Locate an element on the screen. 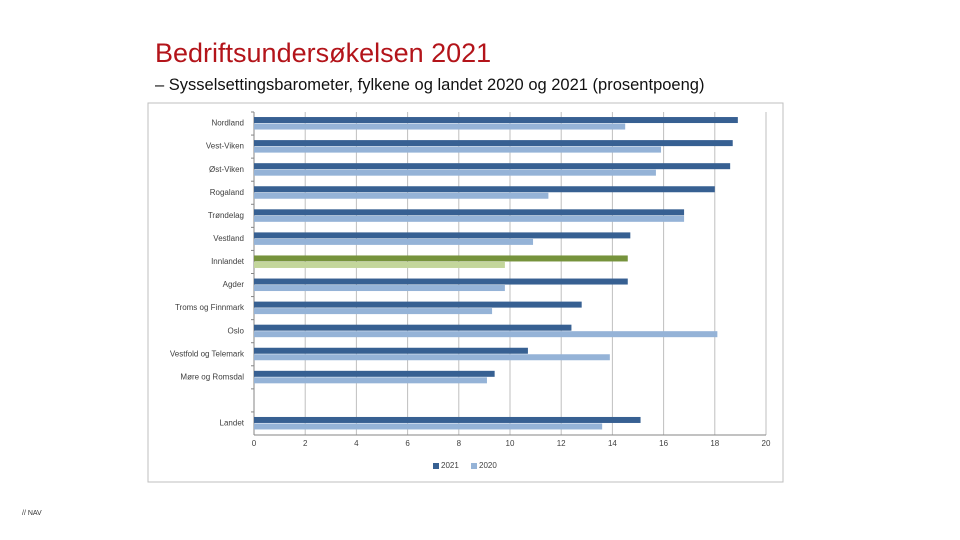 The height and width of the screenshot is (540, 960). legend-label: 2020 is located at coordinates (488, 465).